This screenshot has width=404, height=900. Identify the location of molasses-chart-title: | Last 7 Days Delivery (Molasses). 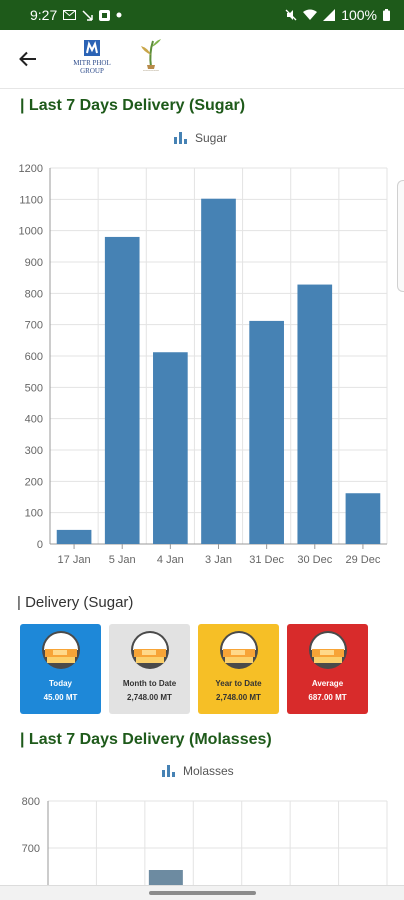
(146, 739).